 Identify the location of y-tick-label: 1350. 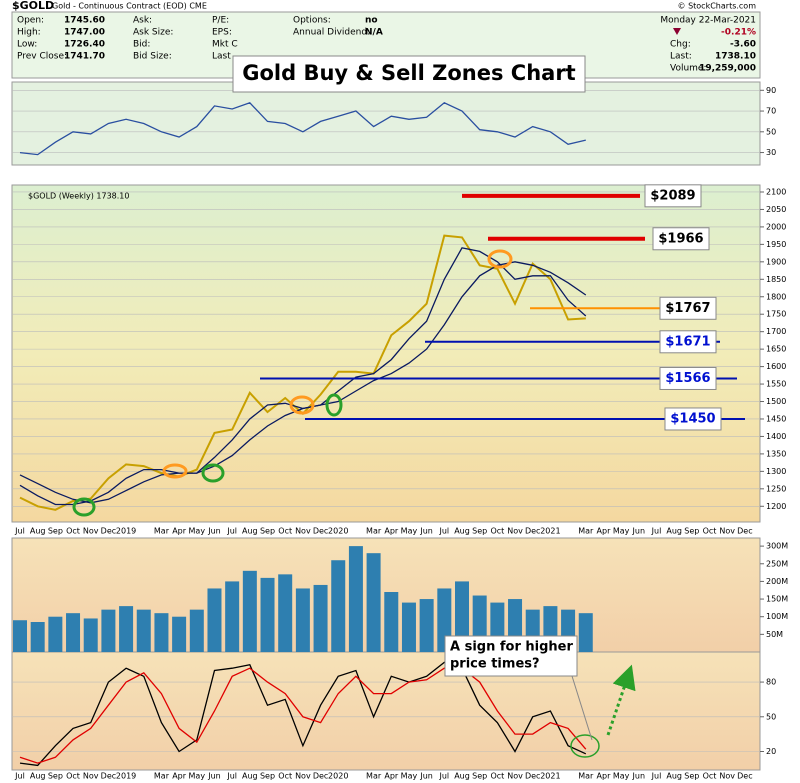
(776, 453).